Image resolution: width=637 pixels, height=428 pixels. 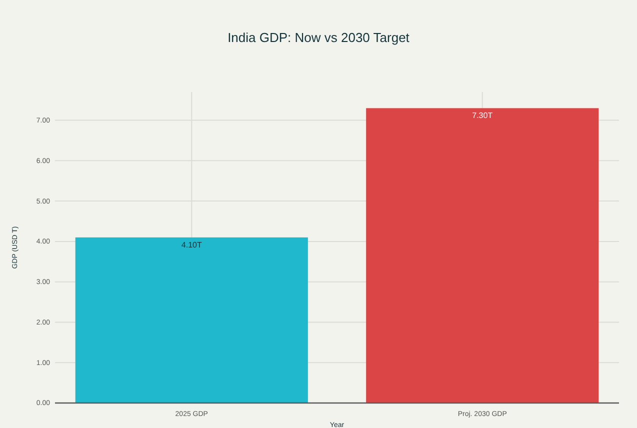 I want to click on data-label: 7.30T, so click(x=482, y=115).